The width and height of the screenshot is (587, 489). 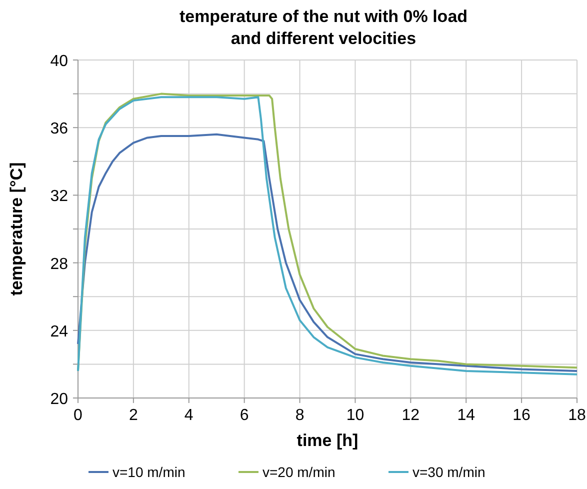 What do you see at coordinates (133, 415) in the screenshot?
I see `x-tick-label: 2` at bounding box center [133, 415].